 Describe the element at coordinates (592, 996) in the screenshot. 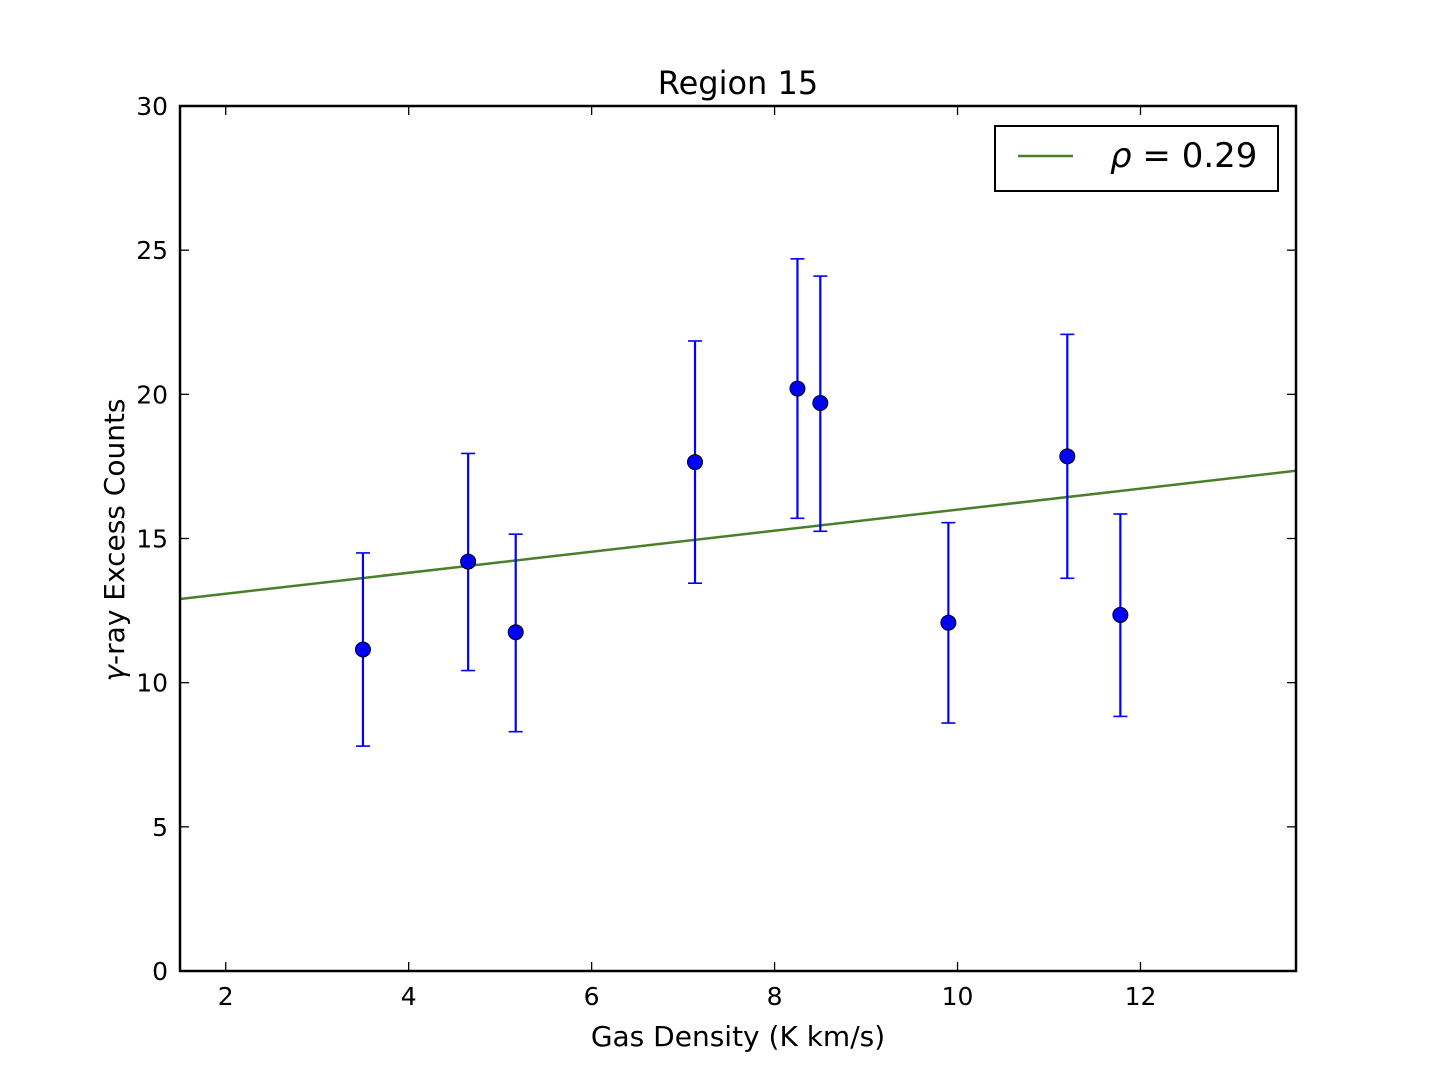

I see `x-tick-label: 6` at that location.